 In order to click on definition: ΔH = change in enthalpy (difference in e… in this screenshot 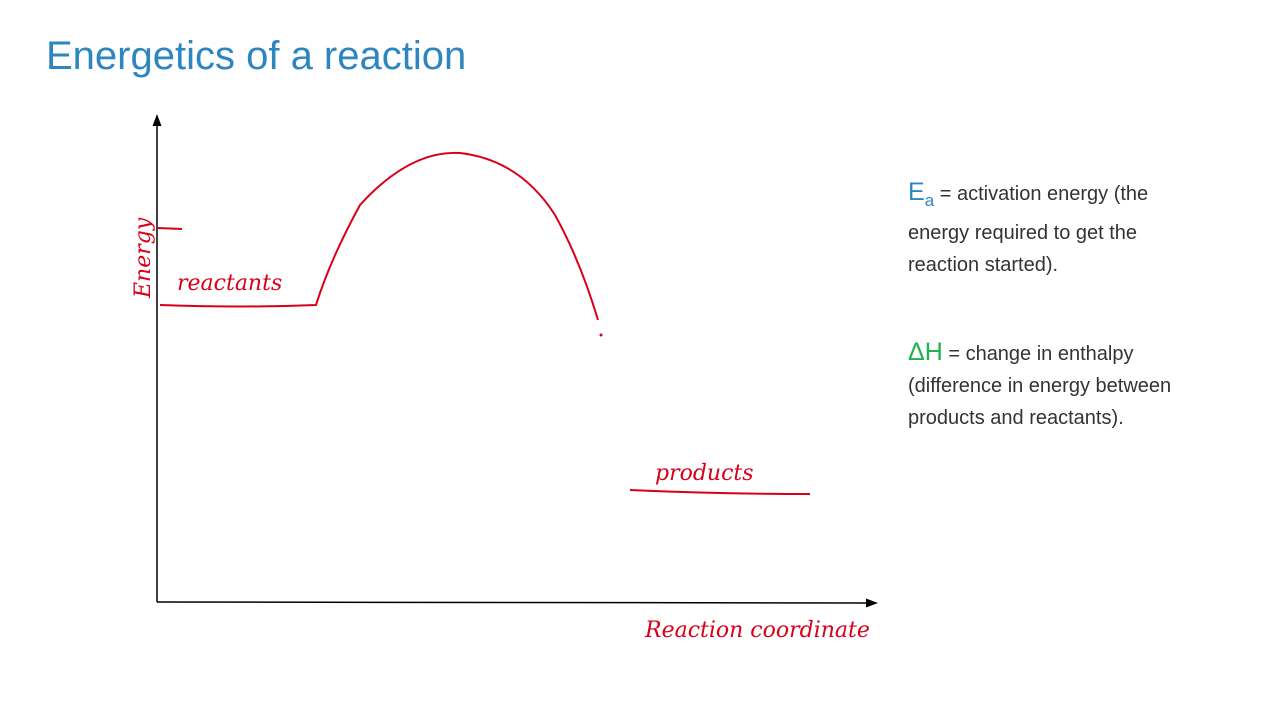, I will do `click(1042, 385)`.